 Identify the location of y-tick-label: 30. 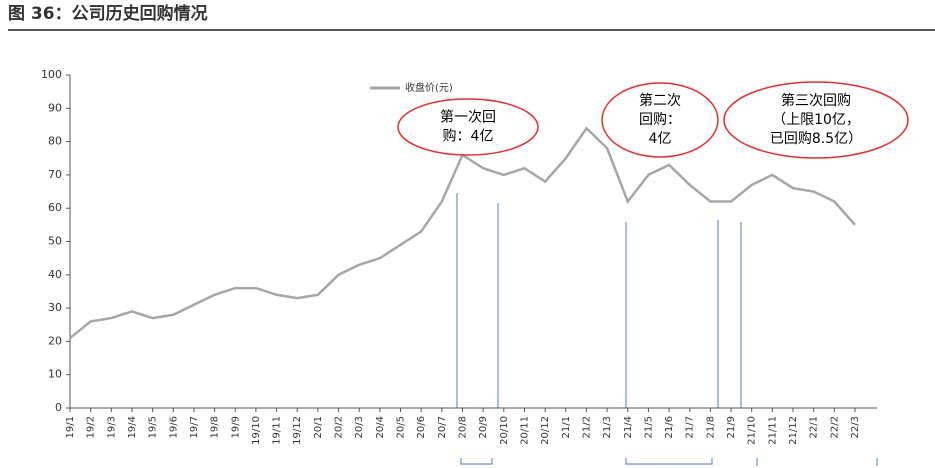
(55, 307).